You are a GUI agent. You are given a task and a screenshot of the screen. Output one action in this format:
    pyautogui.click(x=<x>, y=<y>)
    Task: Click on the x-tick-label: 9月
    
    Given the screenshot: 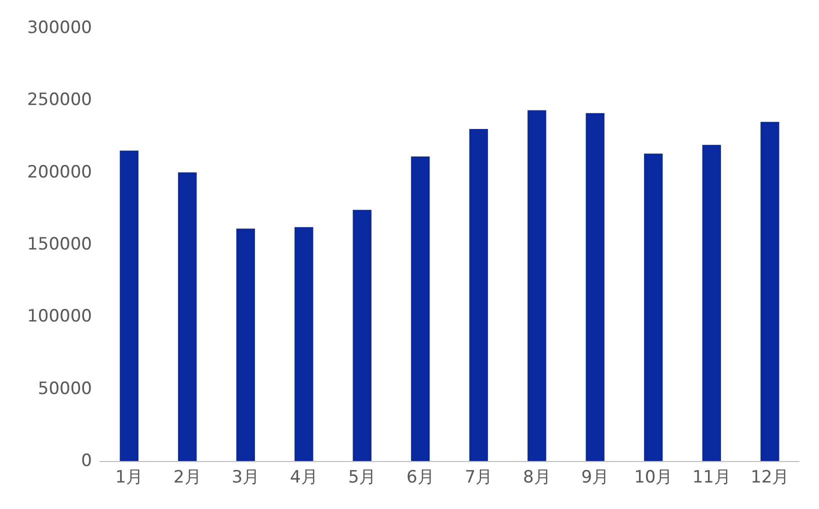 What is the action you would take?
    pyautogui.click(x=595, y=478)
    